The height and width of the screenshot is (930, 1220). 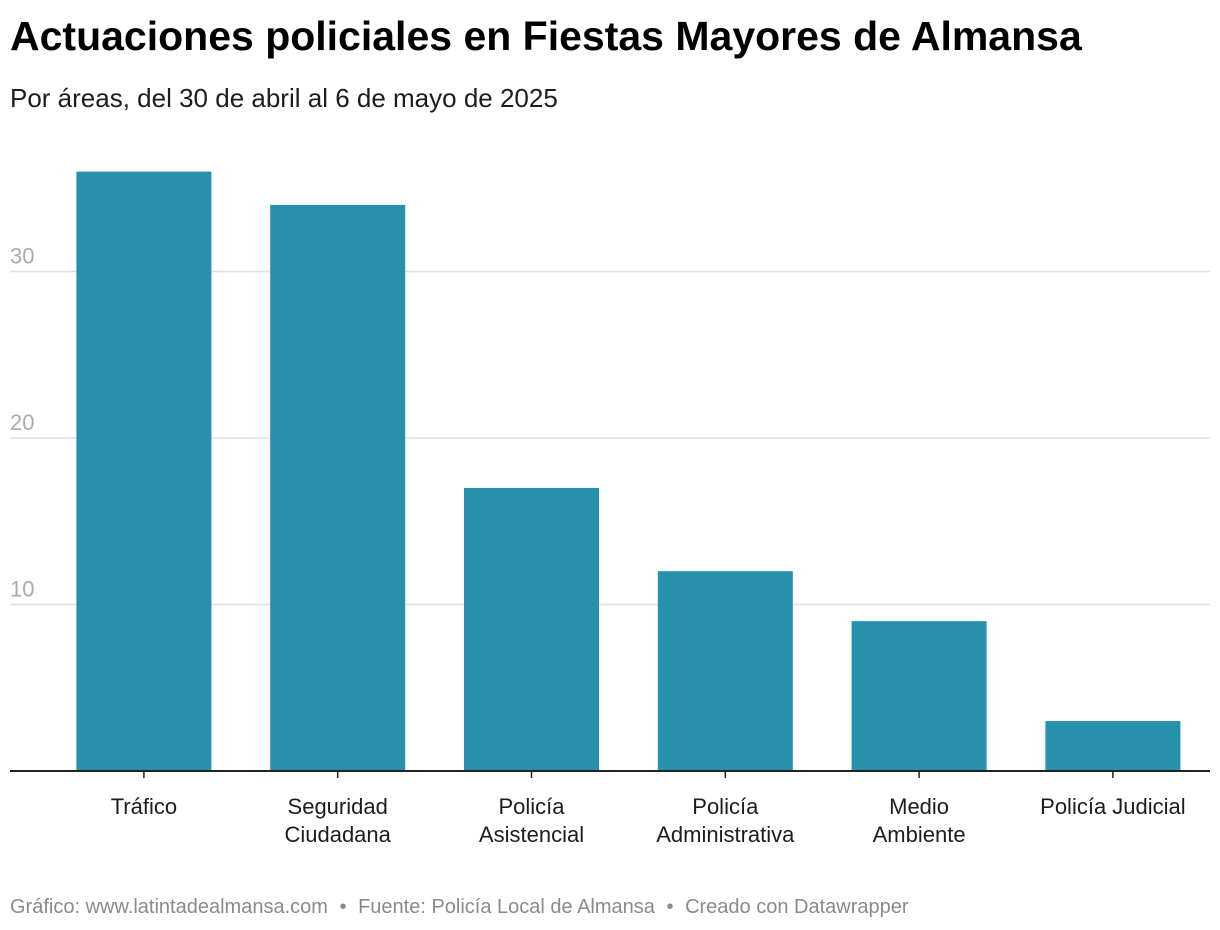 I want to click on footer-source: Fuente: Policía Local de Almansa, so click(x=506, y=907).